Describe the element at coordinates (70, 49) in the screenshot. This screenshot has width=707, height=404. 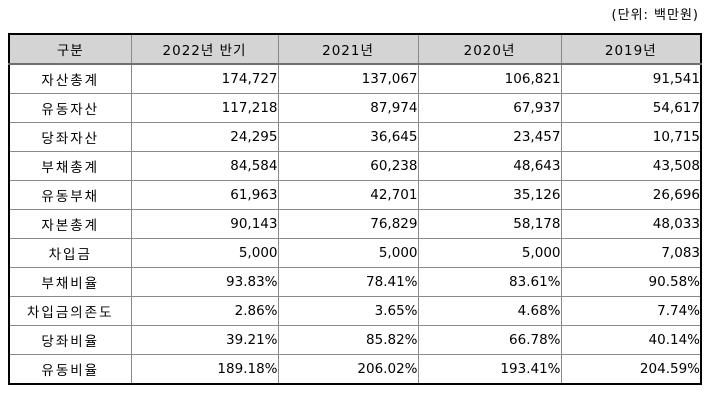
I see `column-header-category: 구분` at that location.